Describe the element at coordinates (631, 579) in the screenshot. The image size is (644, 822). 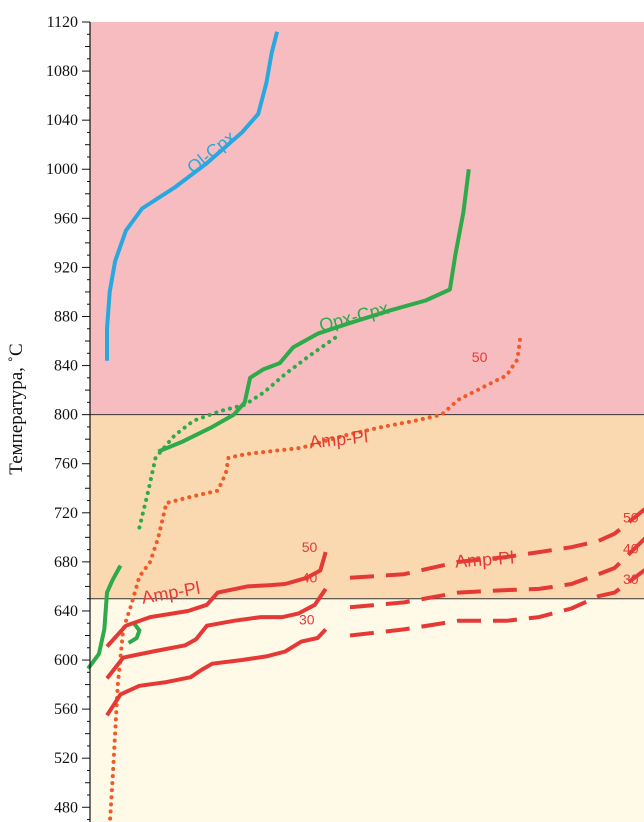
I see `label-30-11: 30` at that location.